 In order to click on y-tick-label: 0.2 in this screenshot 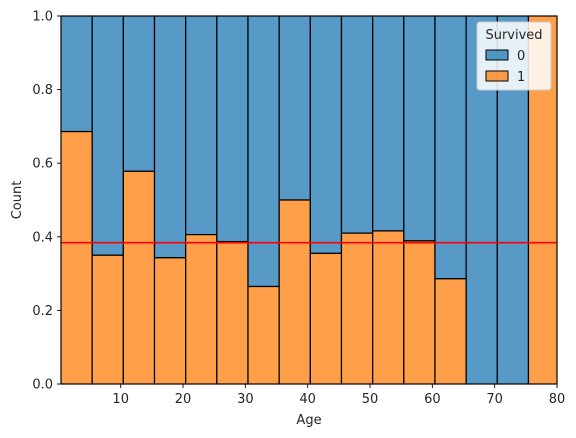, I will do `click(42, 311)`.